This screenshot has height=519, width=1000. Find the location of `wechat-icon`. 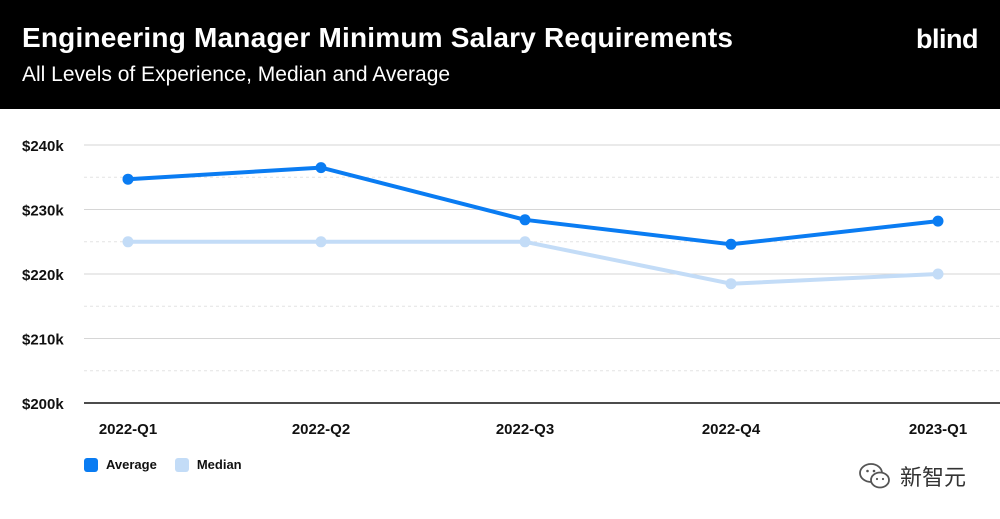

wechat-icon is located at coordinates (874, 476).